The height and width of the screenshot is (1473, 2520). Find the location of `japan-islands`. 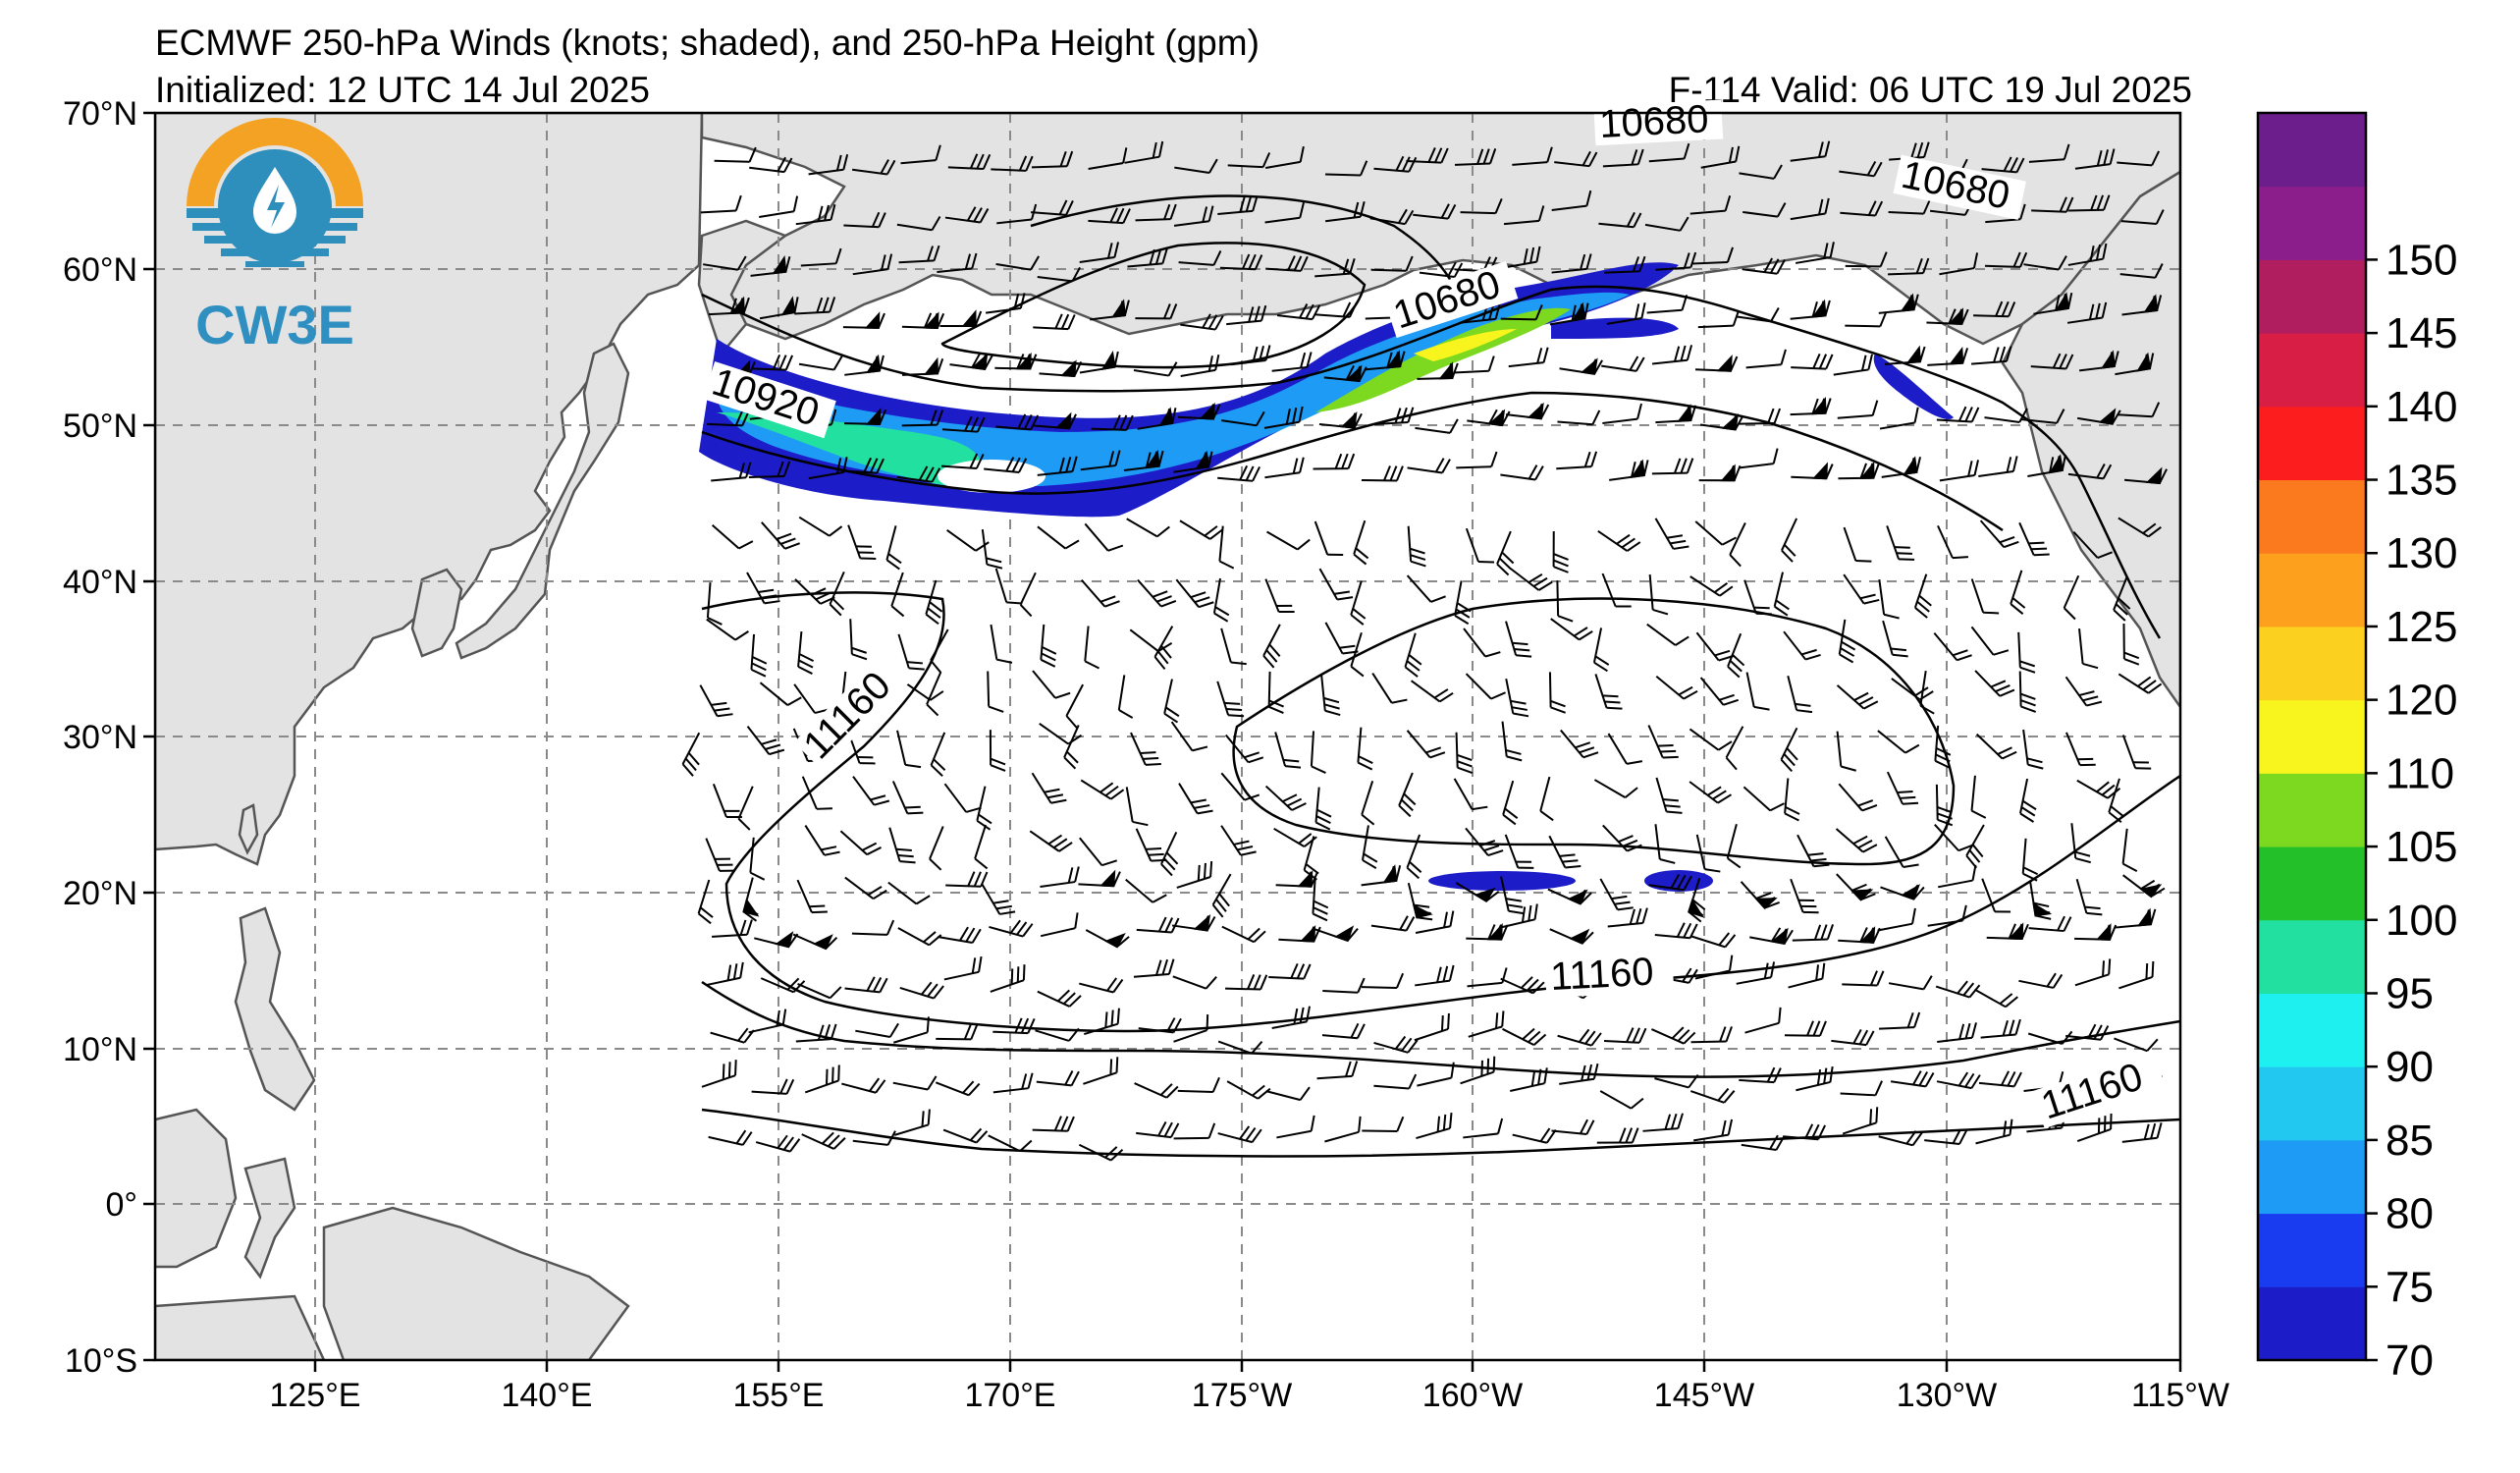

japan-islands is located at coordinates (542, 501).